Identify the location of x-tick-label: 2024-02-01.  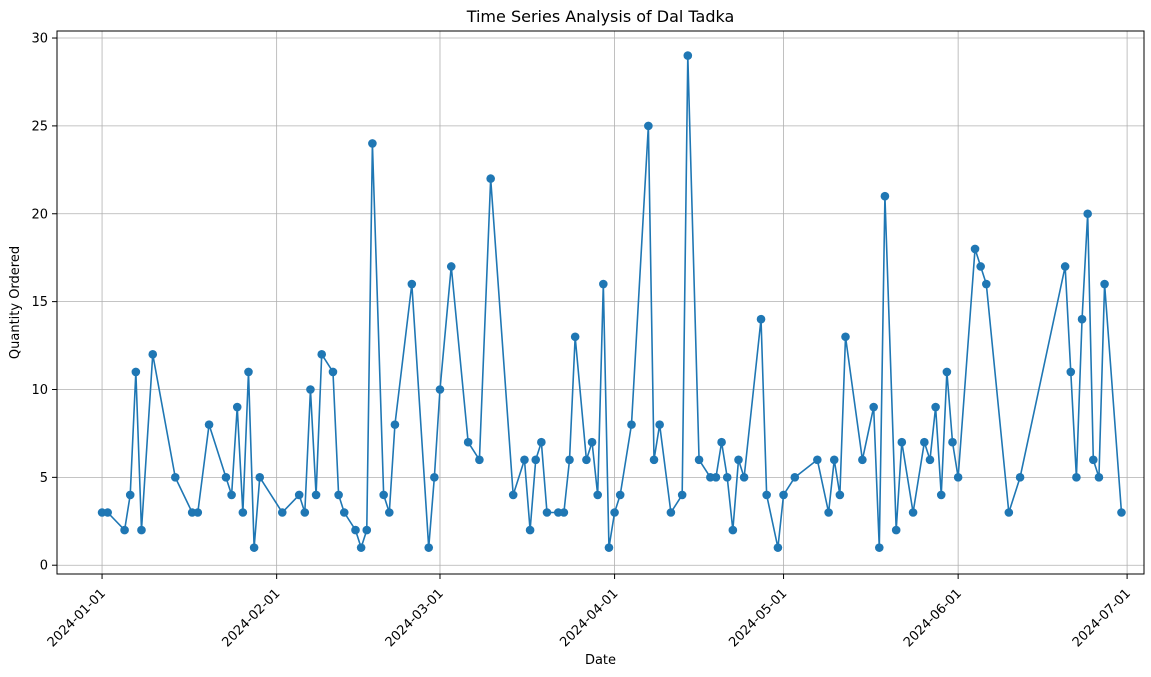
(251, 618).